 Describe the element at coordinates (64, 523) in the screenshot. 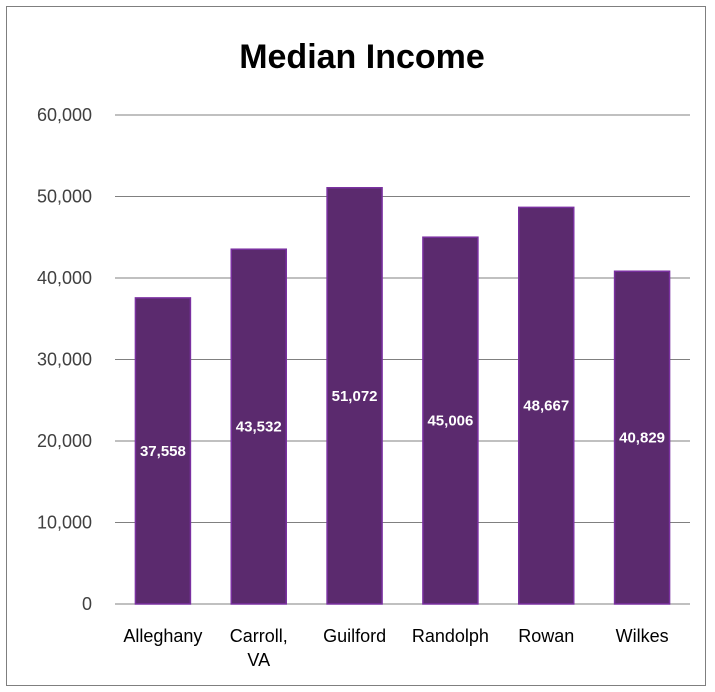

I see `y-tick-label: 10,000` at that location.